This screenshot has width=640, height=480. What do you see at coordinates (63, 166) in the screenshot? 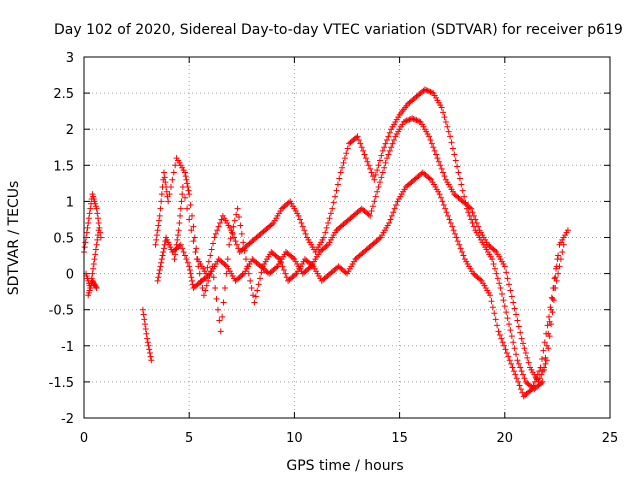
I see `y-tick-label: 1.5` at bounding box center [63, 166].